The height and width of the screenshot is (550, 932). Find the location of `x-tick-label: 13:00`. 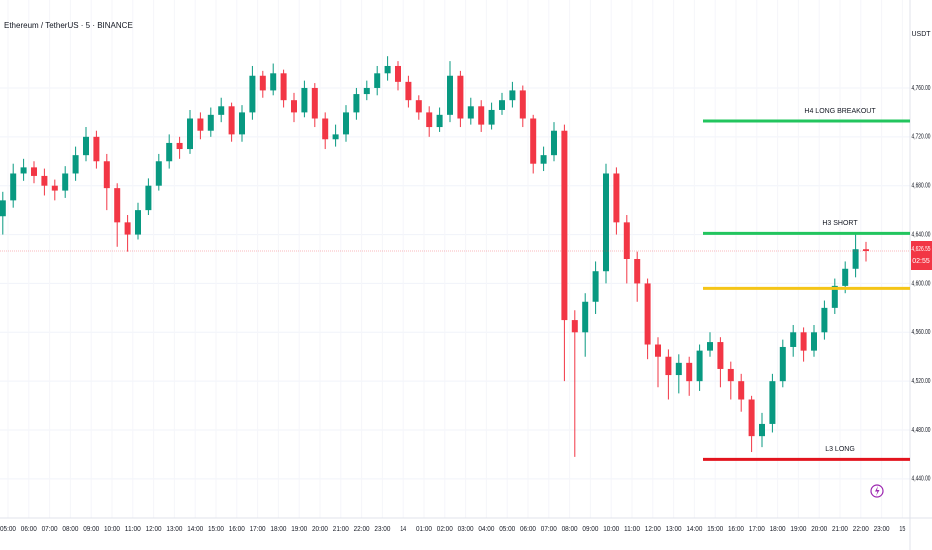

x-tick-label: 13:00 is located at coordinates (174, 529).